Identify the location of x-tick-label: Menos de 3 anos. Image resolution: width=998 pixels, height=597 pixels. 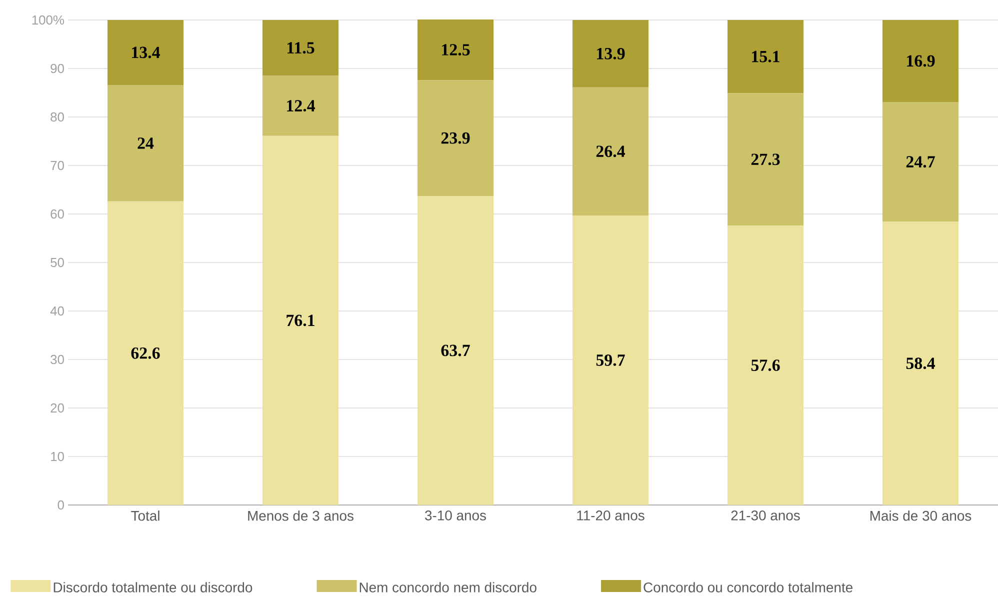
(301, 515).